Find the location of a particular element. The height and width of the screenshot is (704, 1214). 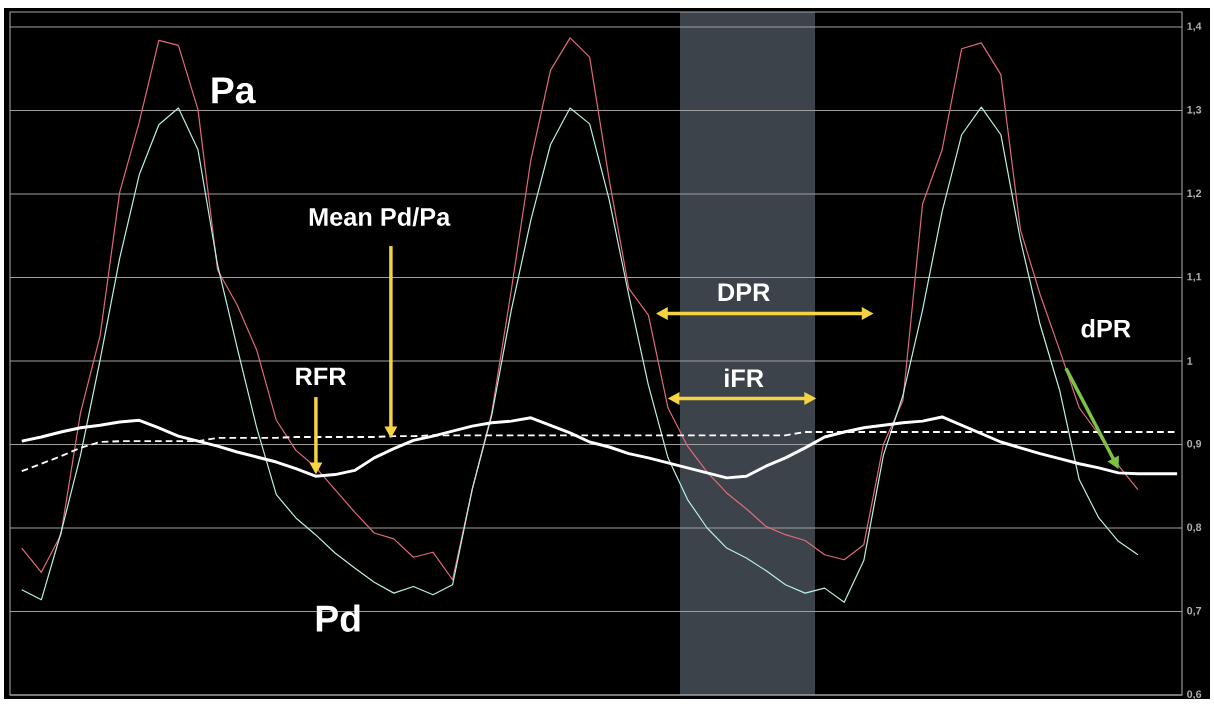

y-tick-label: 1,3 is located at coordinates (1194, 110).